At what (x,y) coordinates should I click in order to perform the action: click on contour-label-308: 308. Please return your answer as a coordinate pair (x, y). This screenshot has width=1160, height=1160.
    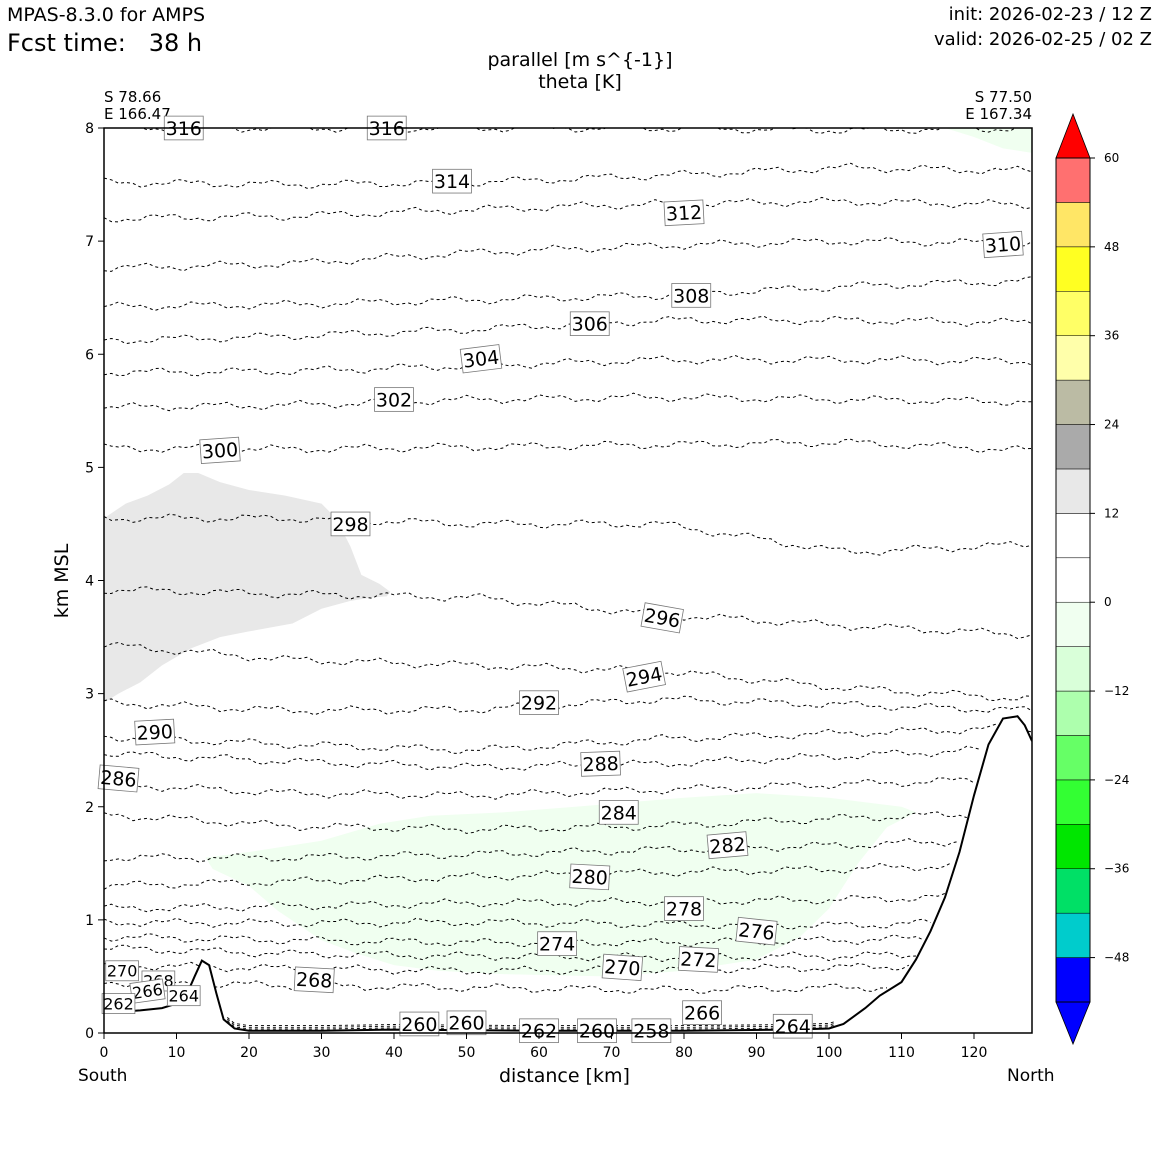
    Looking at the image, I should click on (691, 295).